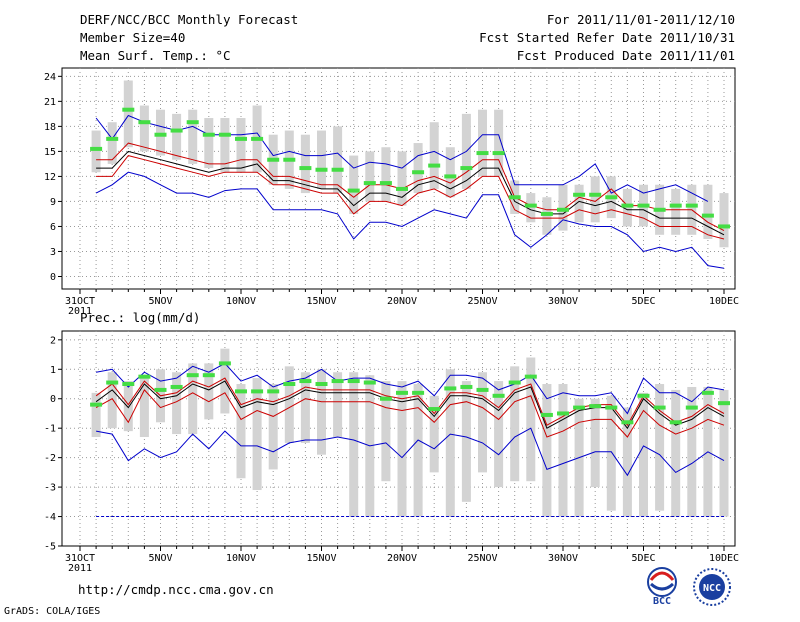 The image size is (800, 622). I want to click on x-tick-label: 15NOV, so click(321, 301).